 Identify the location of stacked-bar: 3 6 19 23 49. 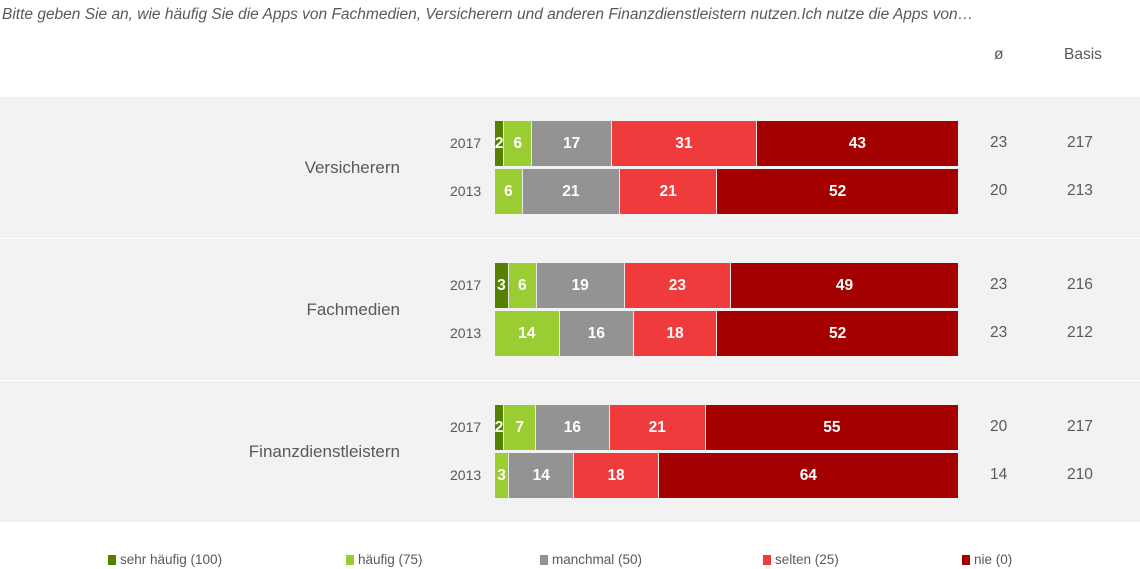
(726, 285).